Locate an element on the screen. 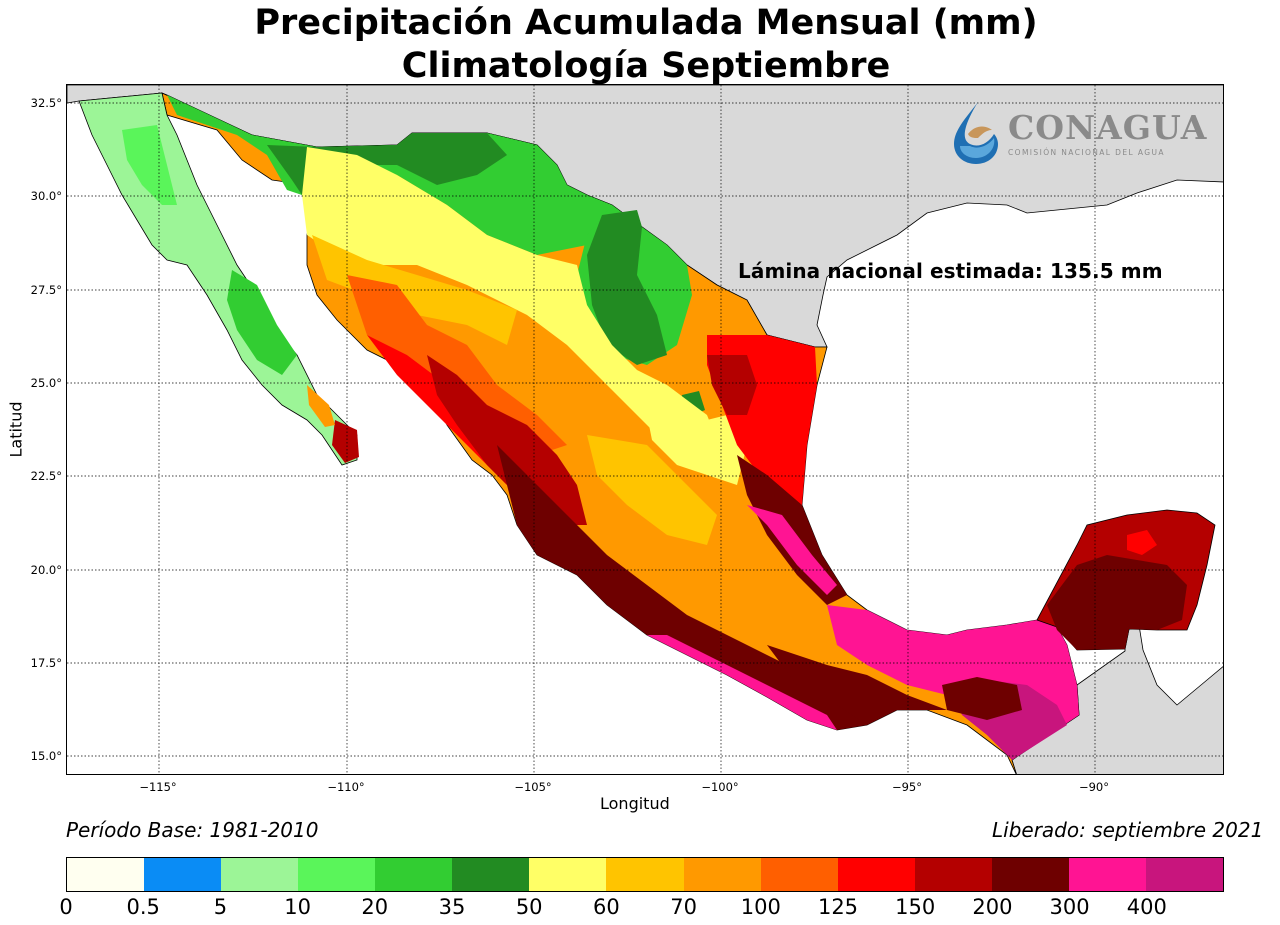 The width and height of the screenshot is (1280, 925). conagua-logo: CONAGUA COMISIÓN NACIONAL DEL AGUA is located at coordinates (1078, 134).